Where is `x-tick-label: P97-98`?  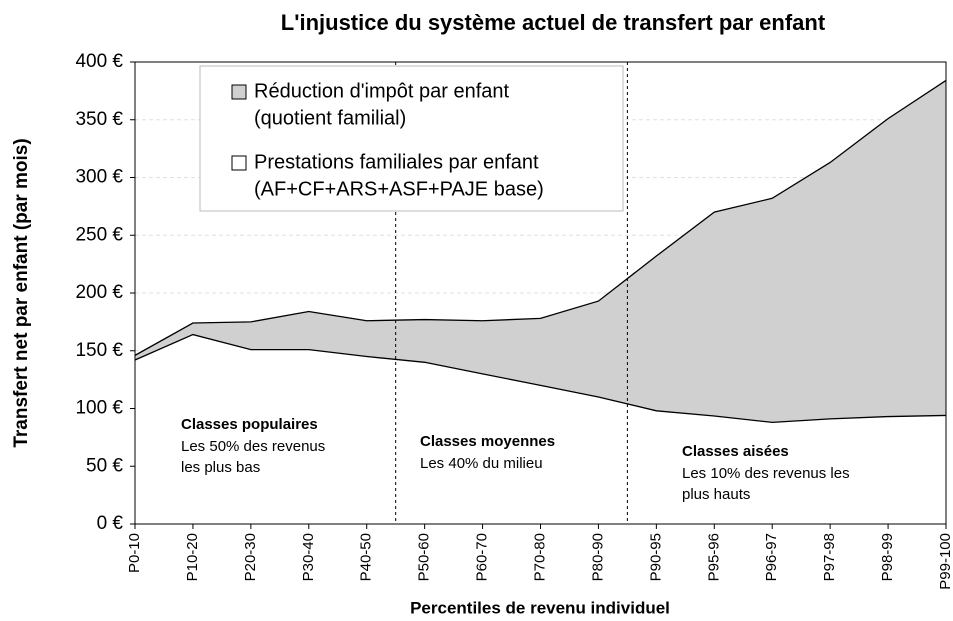
x-tick-label: P97-98 is located at coordinates (829, 557).